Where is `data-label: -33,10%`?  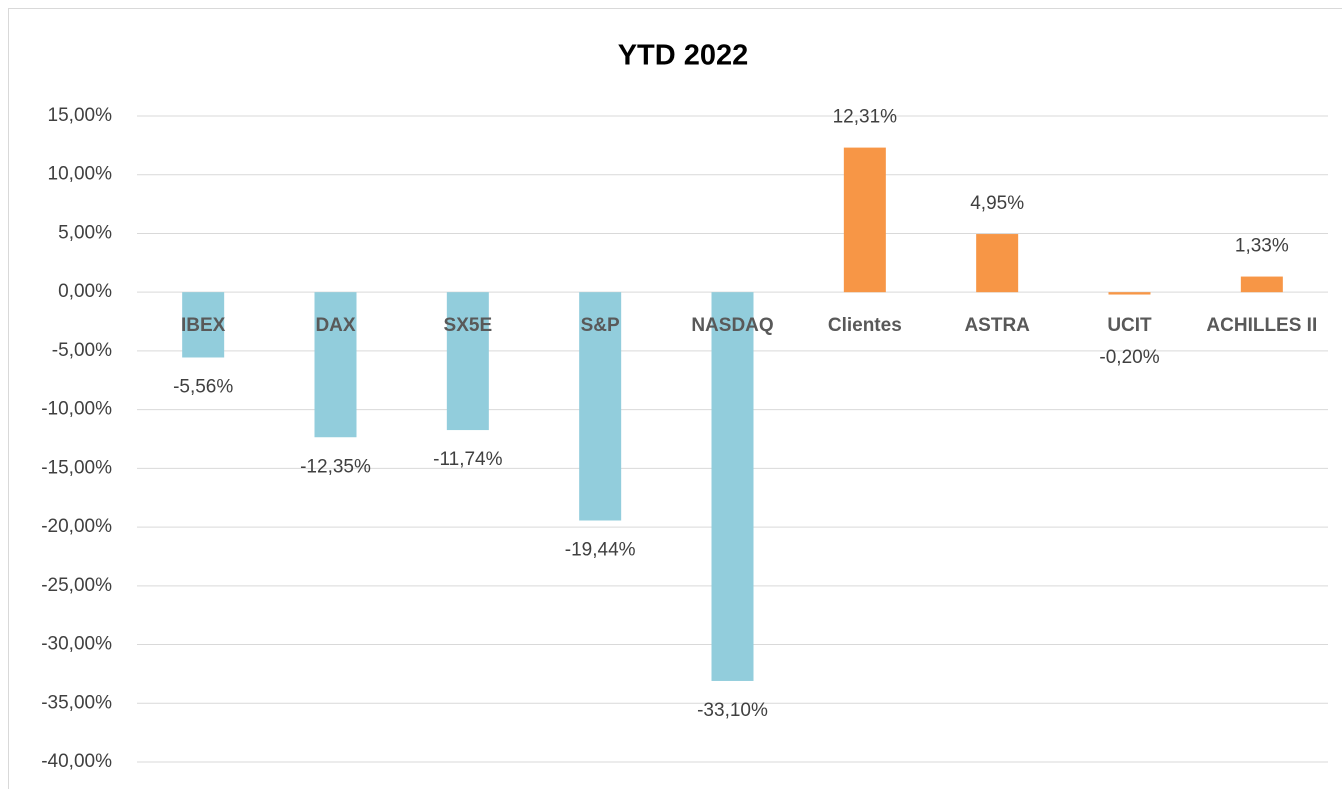
data-label: -33,10% is located at coordinates (732, 710).